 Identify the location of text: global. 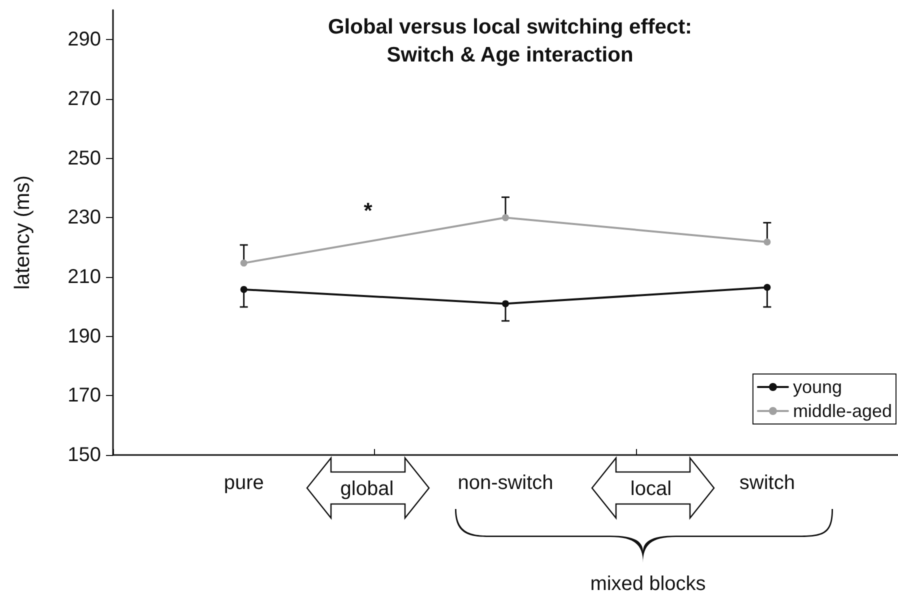
(367, 489).